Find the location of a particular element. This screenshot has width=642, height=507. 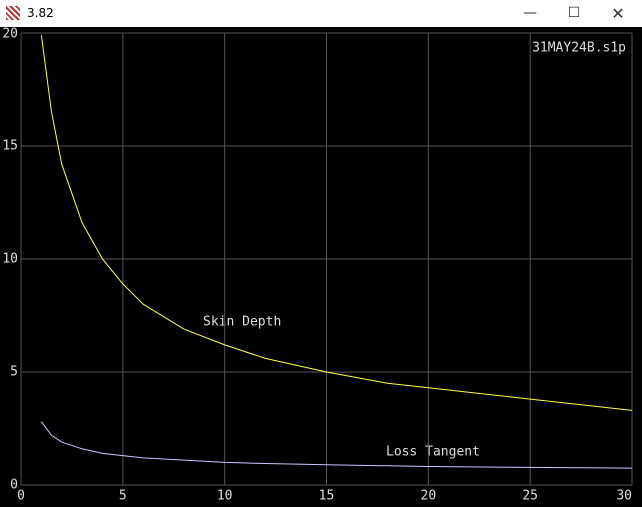

y-tick-label: 15 is located at coordinates (10, 146).